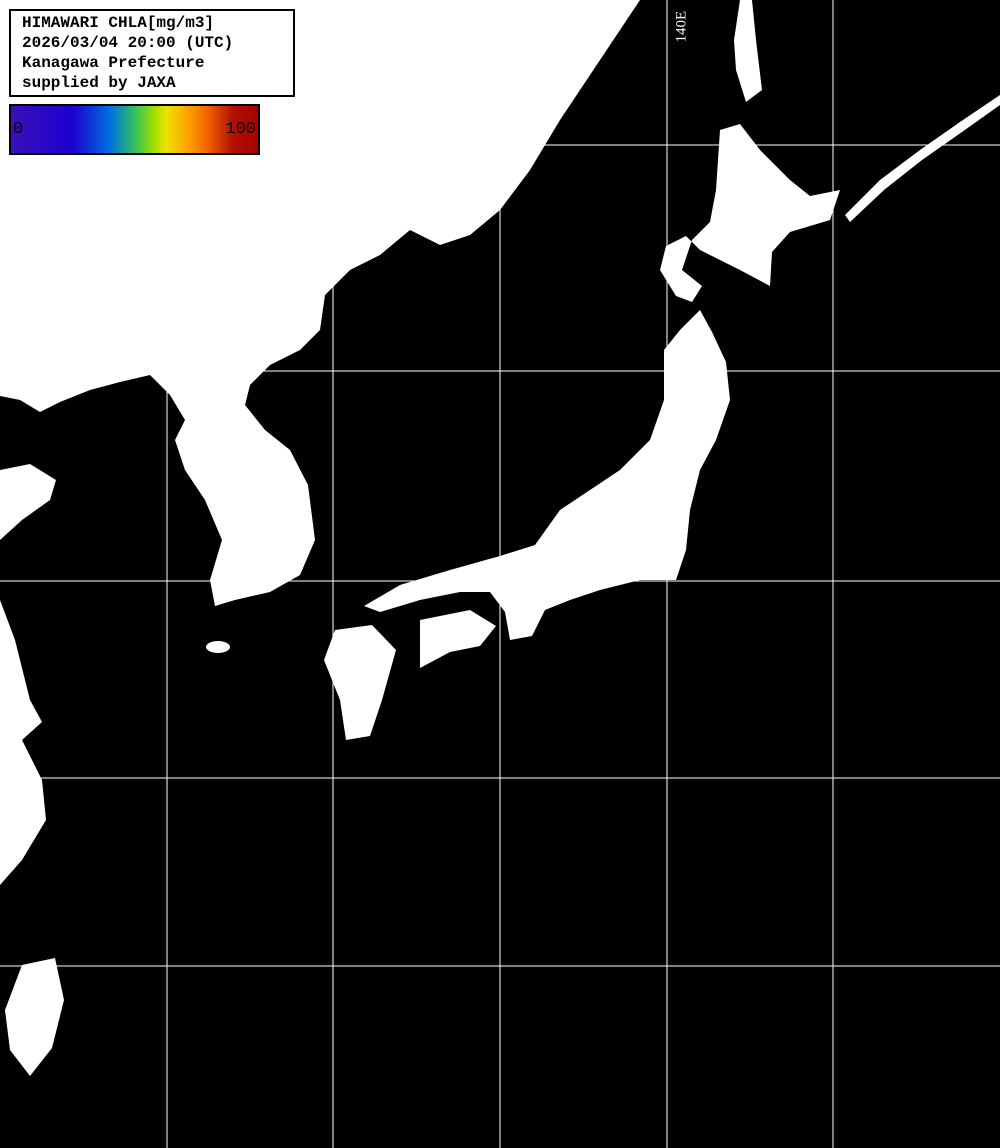 Image resolution: width=1000 pixels, height=1148 pixels. I want to click on land-shandong, so click(28, 502).